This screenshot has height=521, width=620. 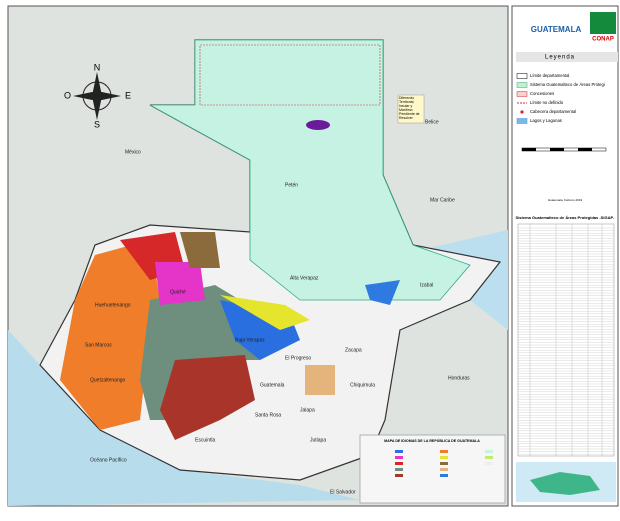 I want to click on dept-label: Chiquimula, so click(x=362, y=385).